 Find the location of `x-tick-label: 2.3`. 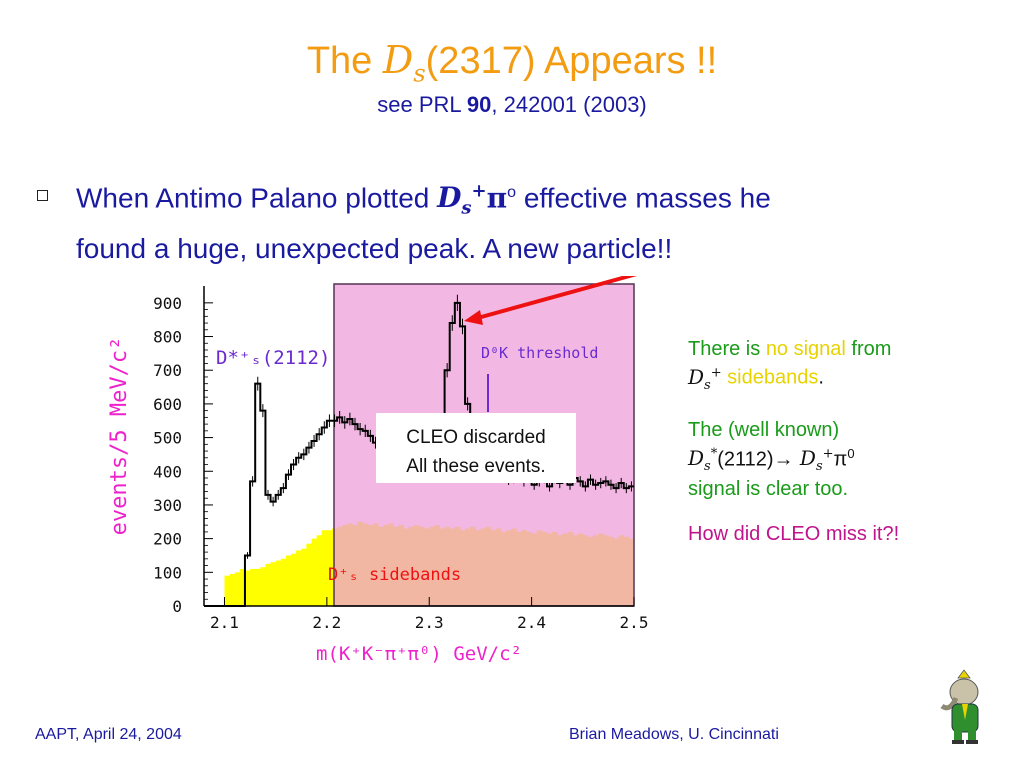

x-tick-label: 2.3 is located at coordinates (429, 622).